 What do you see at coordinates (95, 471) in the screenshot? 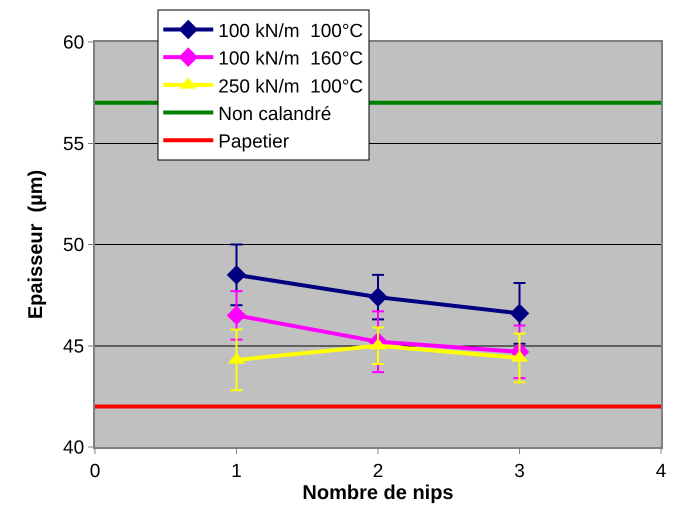
I see `x-tick-label: 0` at bounding box center [95, 471].